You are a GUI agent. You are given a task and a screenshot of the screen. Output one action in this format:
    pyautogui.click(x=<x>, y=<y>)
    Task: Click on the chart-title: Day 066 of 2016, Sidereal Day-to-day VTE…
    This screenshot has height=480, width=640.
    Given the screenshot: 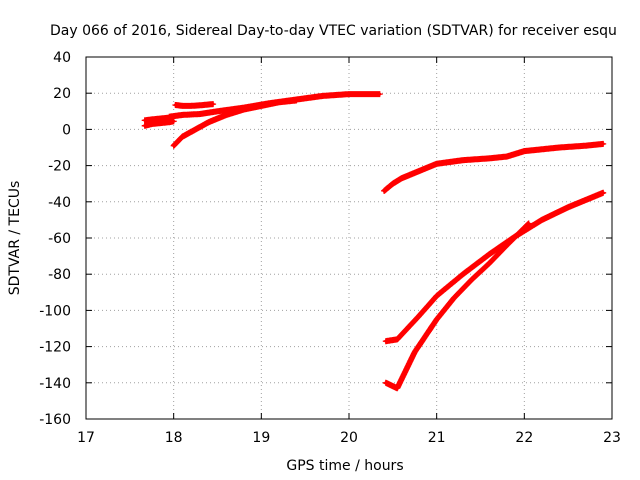 What is the action you would take?
    pyautogui.click(x=333, y=31)
    